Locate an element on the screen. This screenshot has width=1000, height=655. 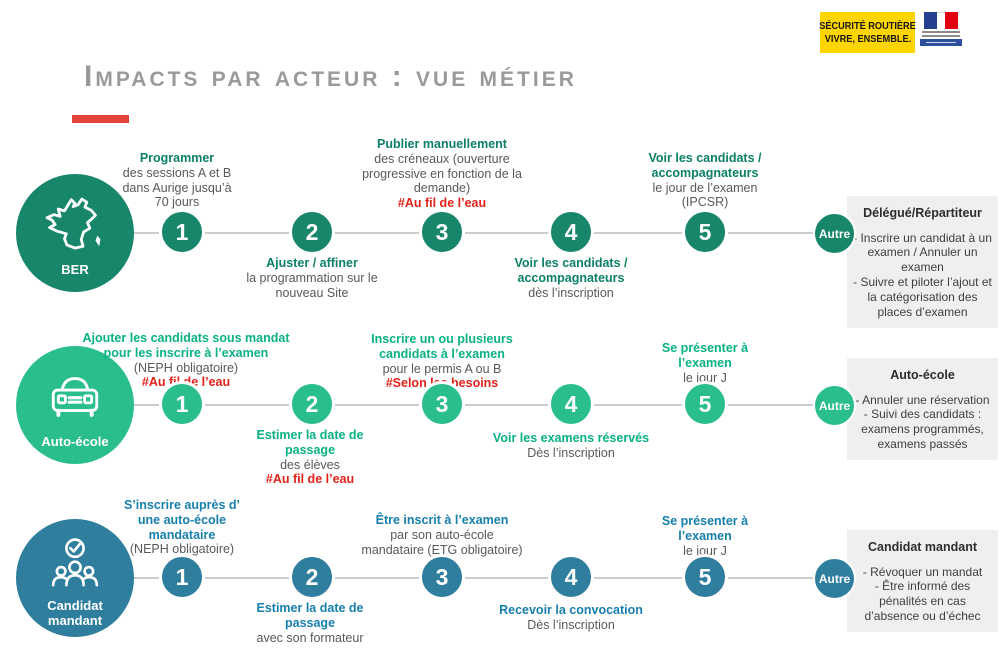
securite-routiere-line2: VIVRE, ENSEMBLE. is located at coordinates (867, 39).